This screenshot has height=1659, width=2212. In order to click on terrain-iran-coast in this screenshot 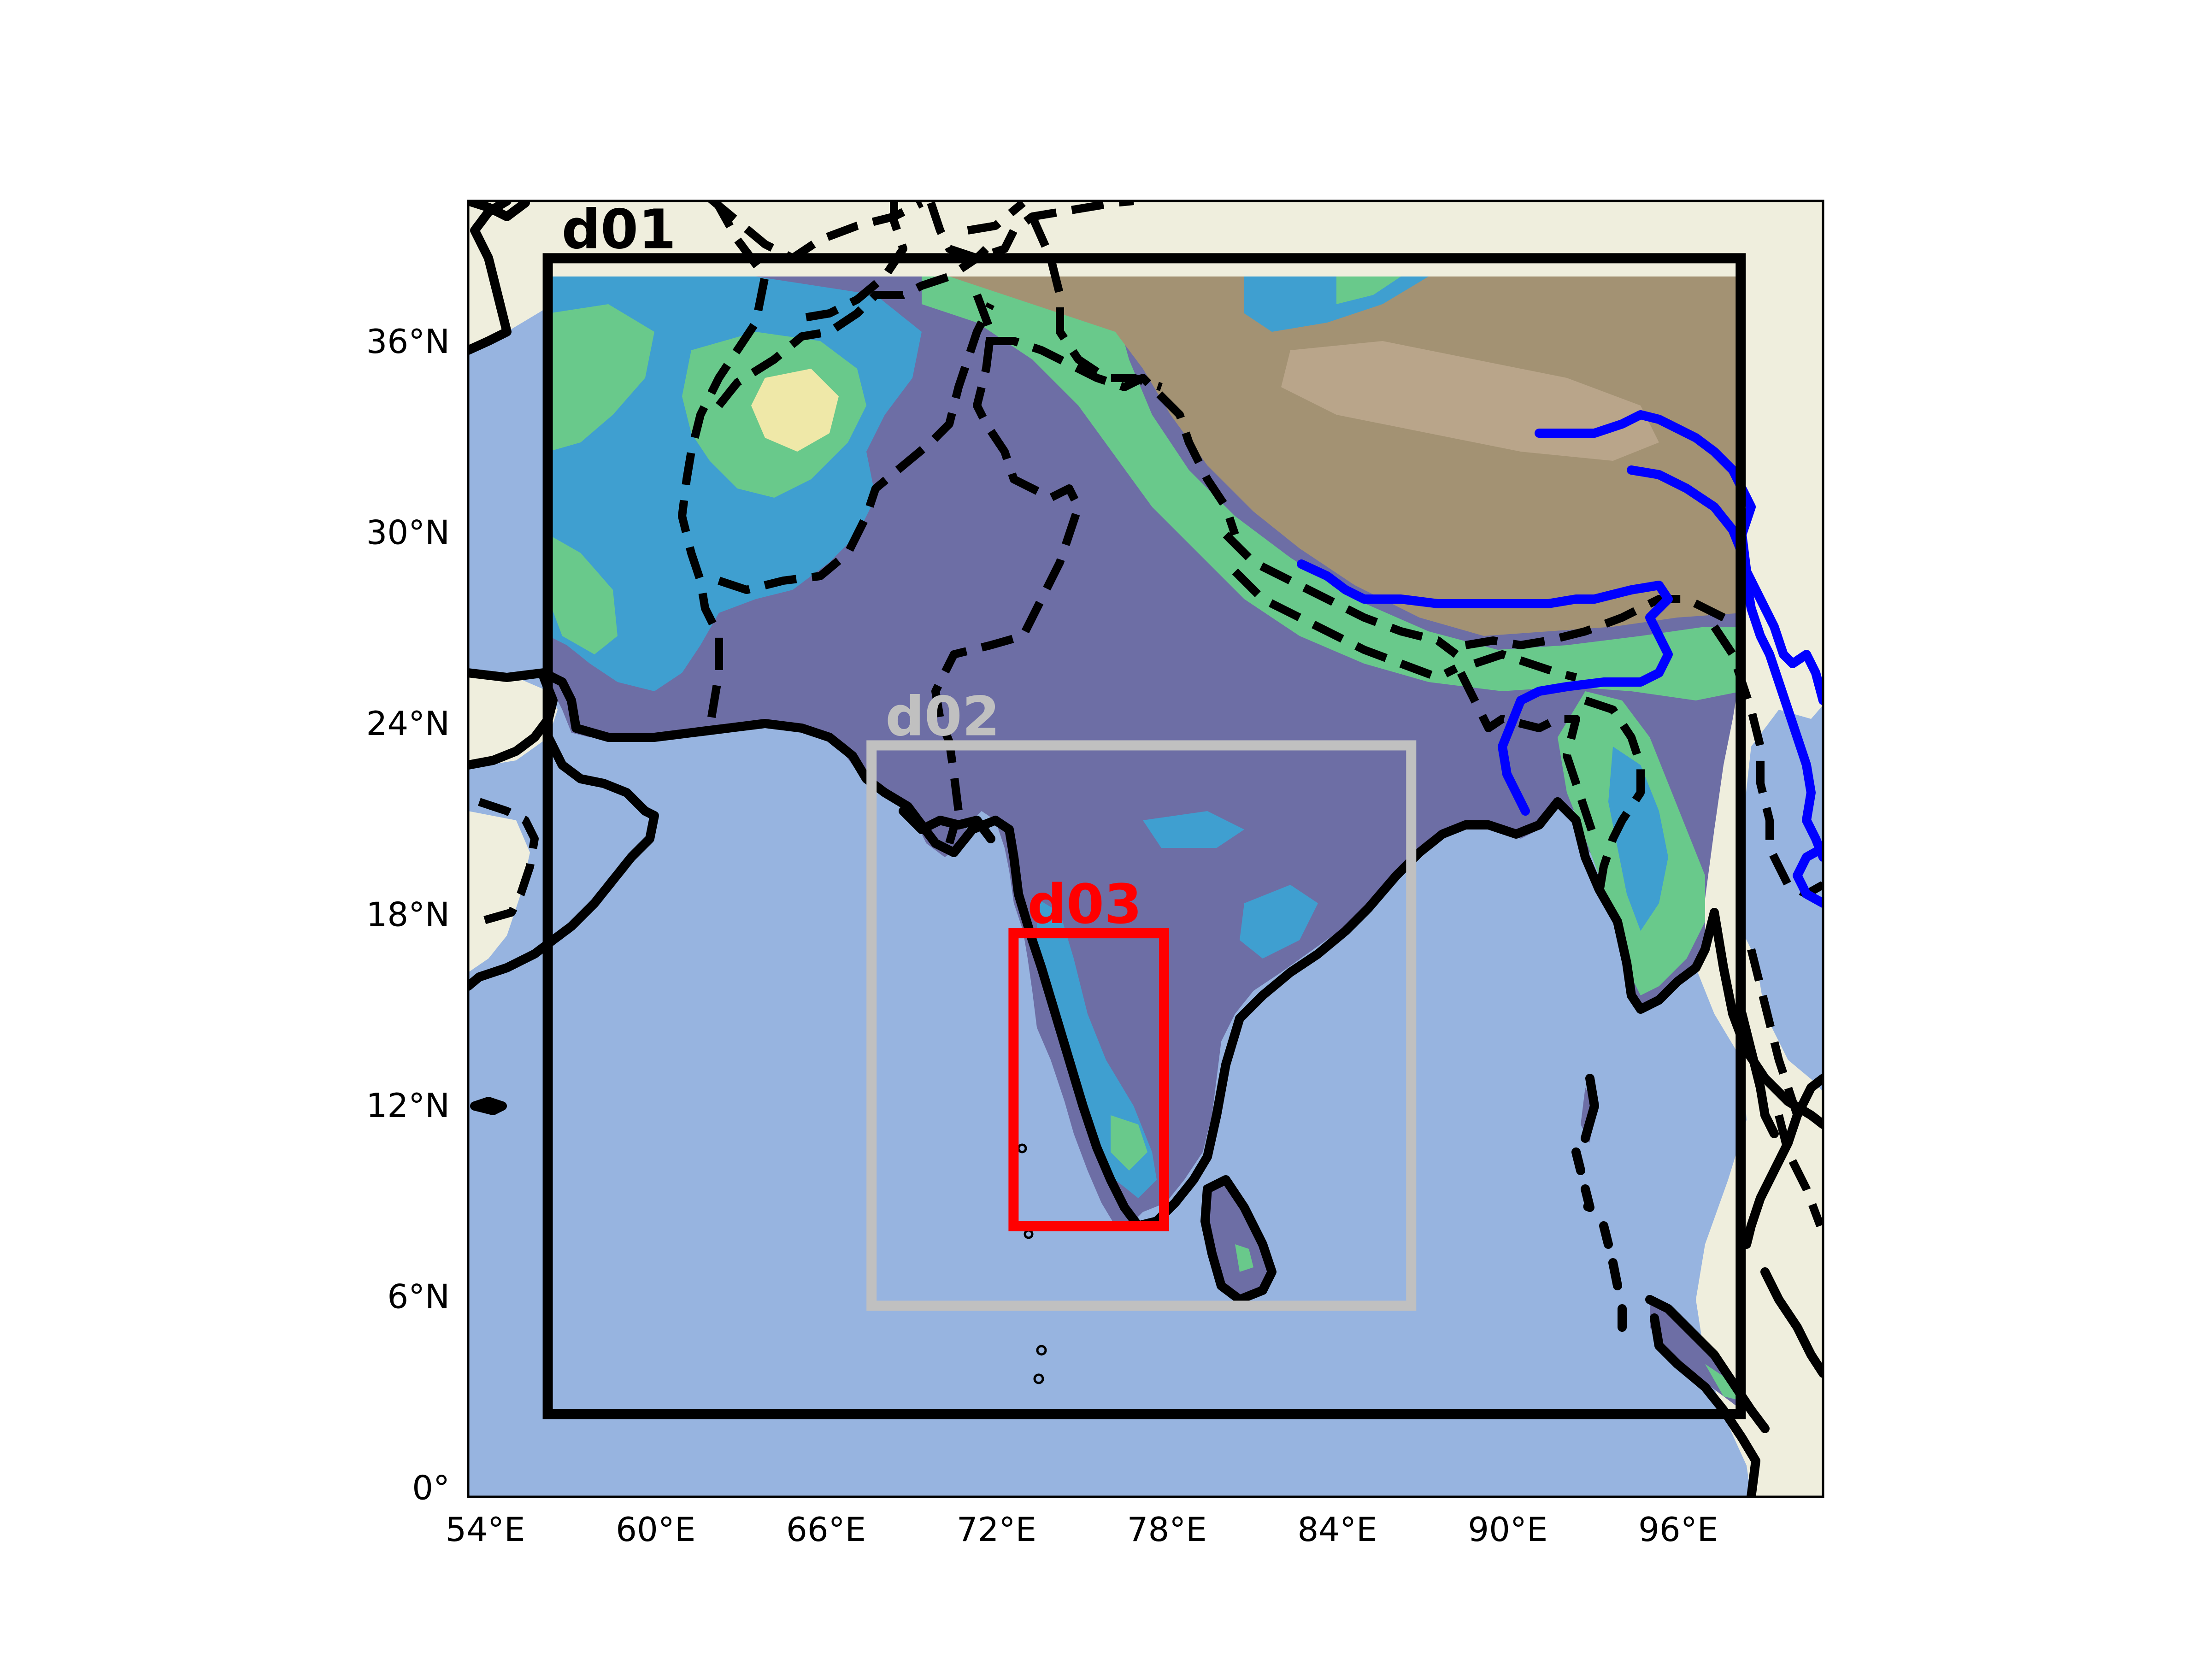, I will do `click(583, 594)`.